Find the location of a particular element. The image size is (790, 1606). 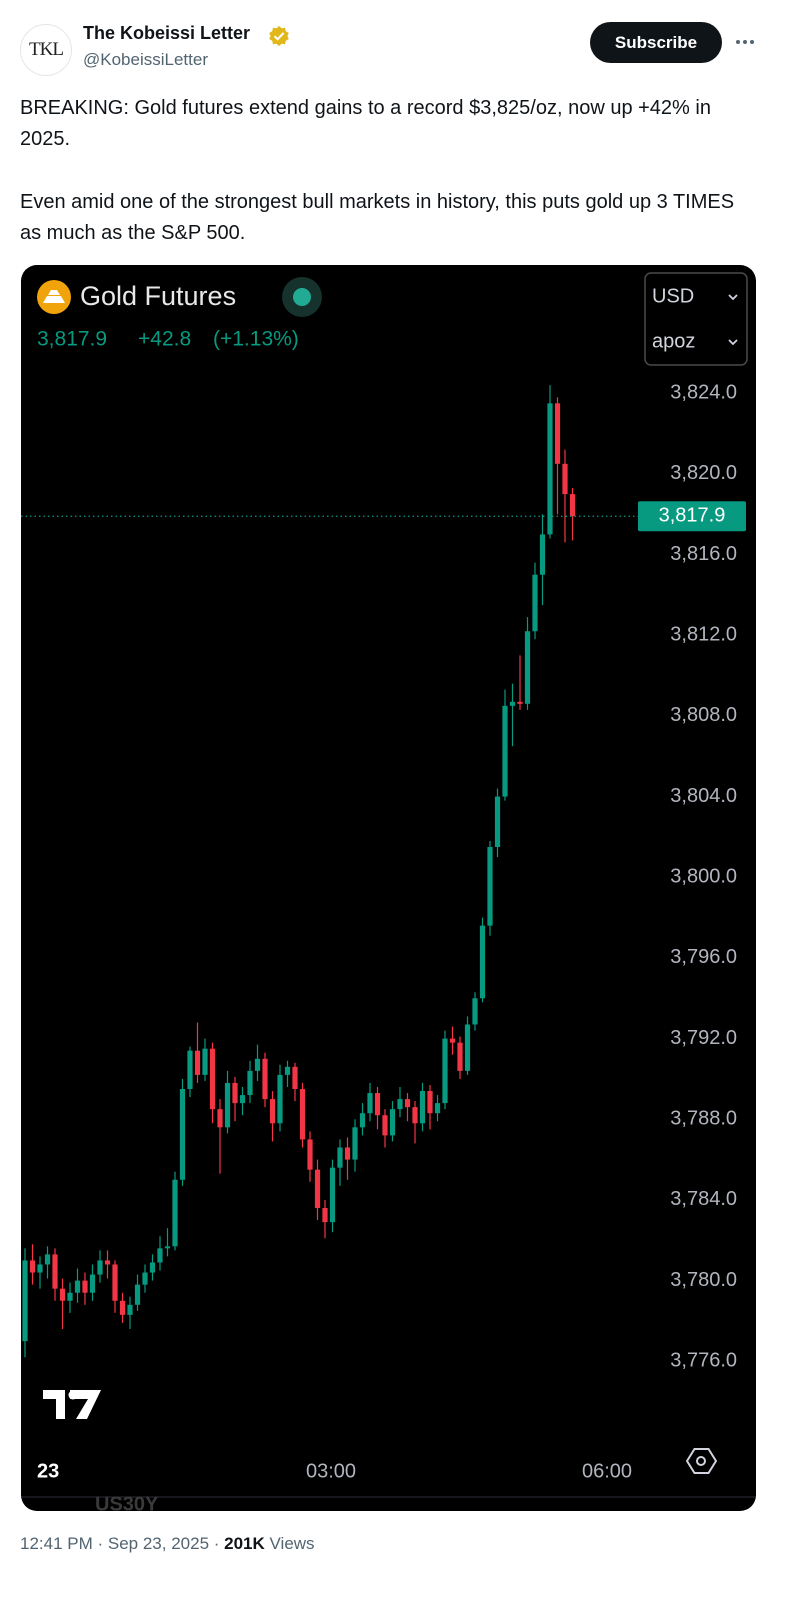

y-tick-label: 3,792.0 is located at coordinates (703, 1038).